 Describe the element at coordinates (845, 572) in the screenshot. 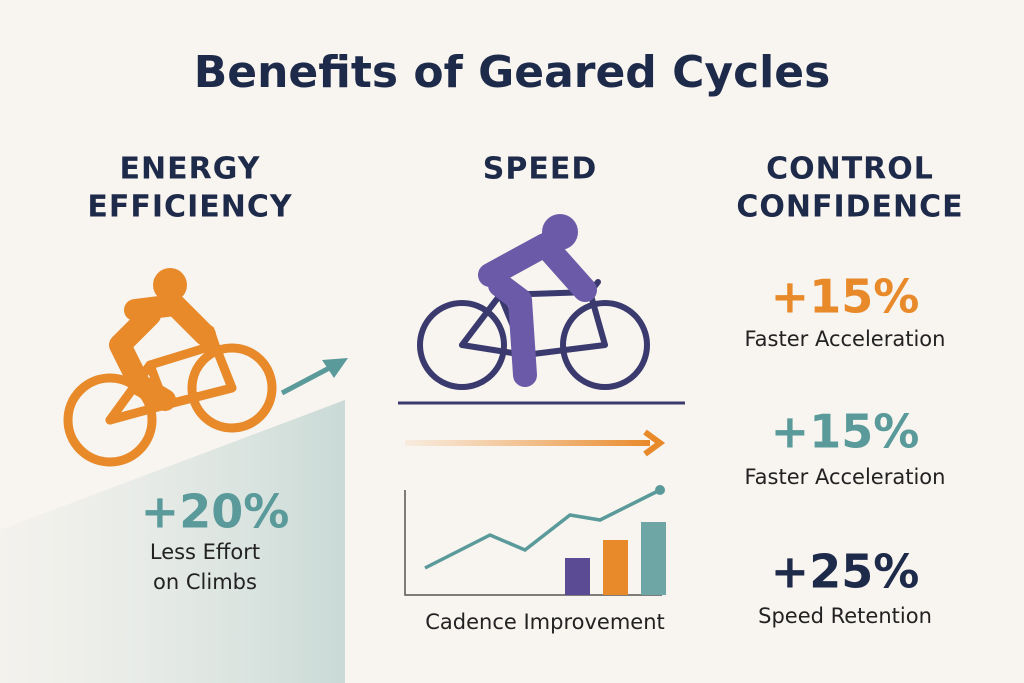

I see `stat-value: +25%` at that location.